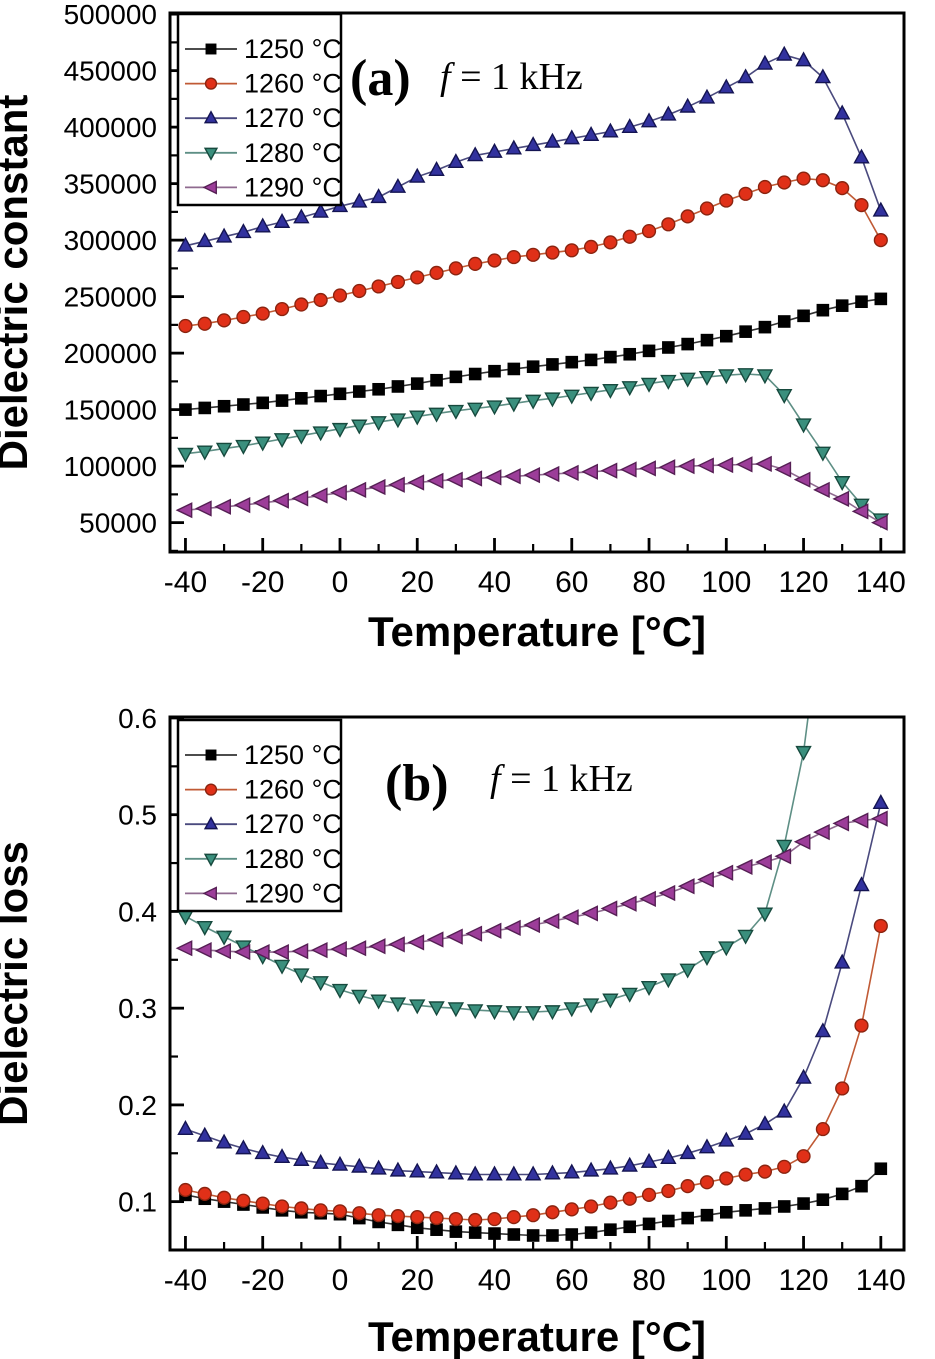  I want to click on y-axis-title: Dielectric constant, so click(18, 283).